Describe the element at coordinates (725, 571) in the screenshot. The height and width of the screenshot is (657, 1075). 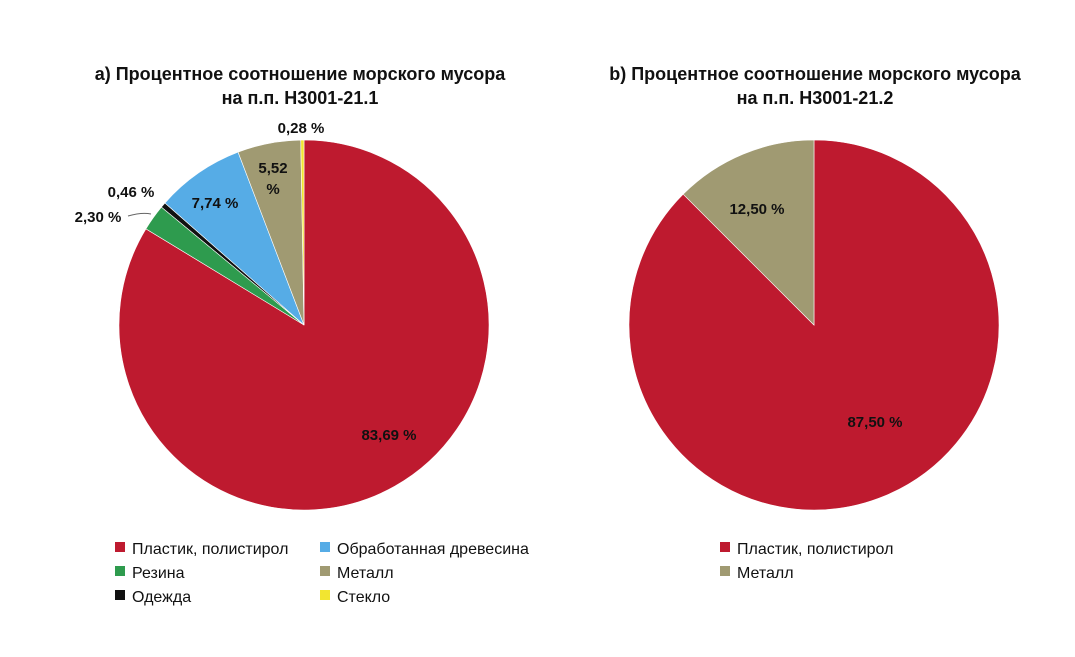
I see `chart-b-legend-swatch-metal` at that location.